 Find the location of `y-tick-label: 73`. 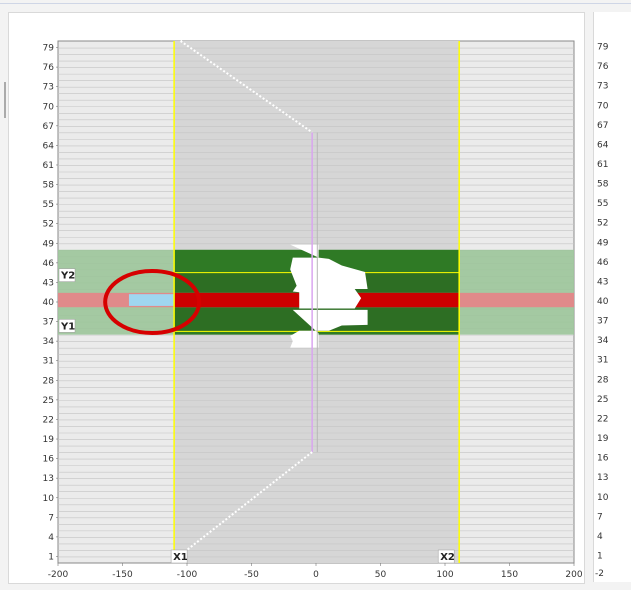

y-tick-label: 73 is located at coordinates (48, 88).